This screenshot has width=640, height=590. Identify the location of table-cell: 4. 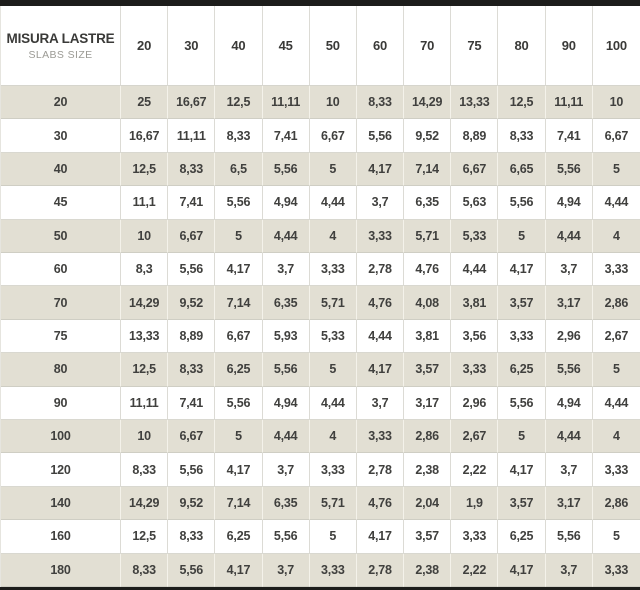
(333, 236).